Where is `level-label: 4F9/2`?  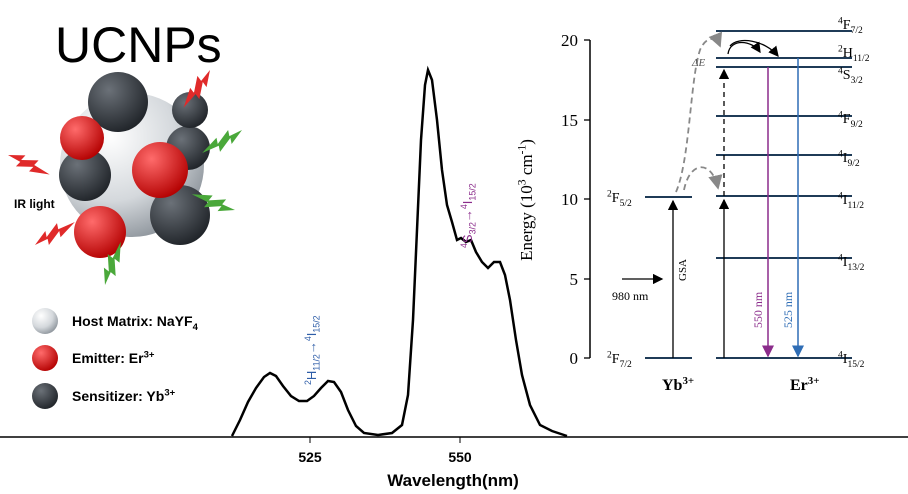
level-label: 4F9/2 is located at coordinates (850, 120).